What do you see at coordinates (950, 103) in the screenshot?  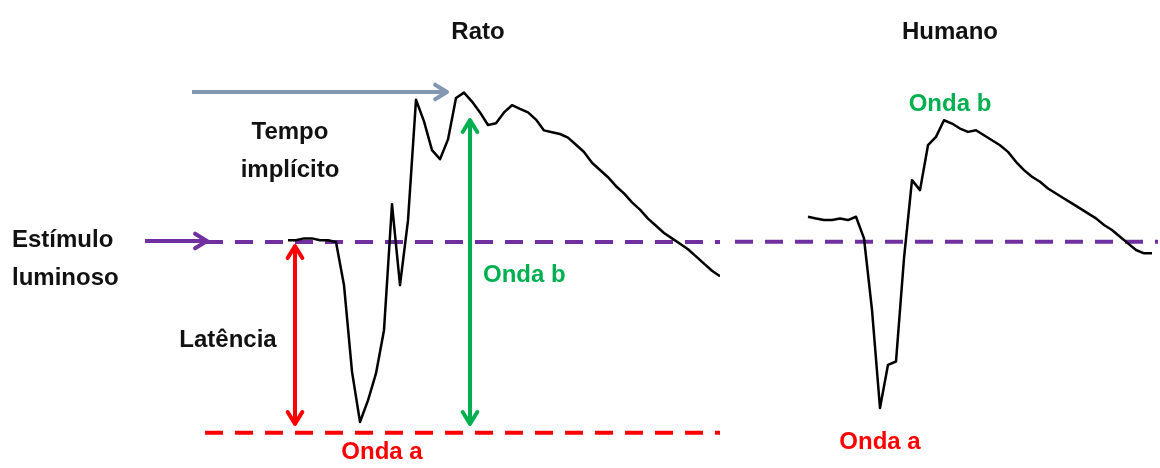 I see `text: Onda b` at bounding box center [950, 103].